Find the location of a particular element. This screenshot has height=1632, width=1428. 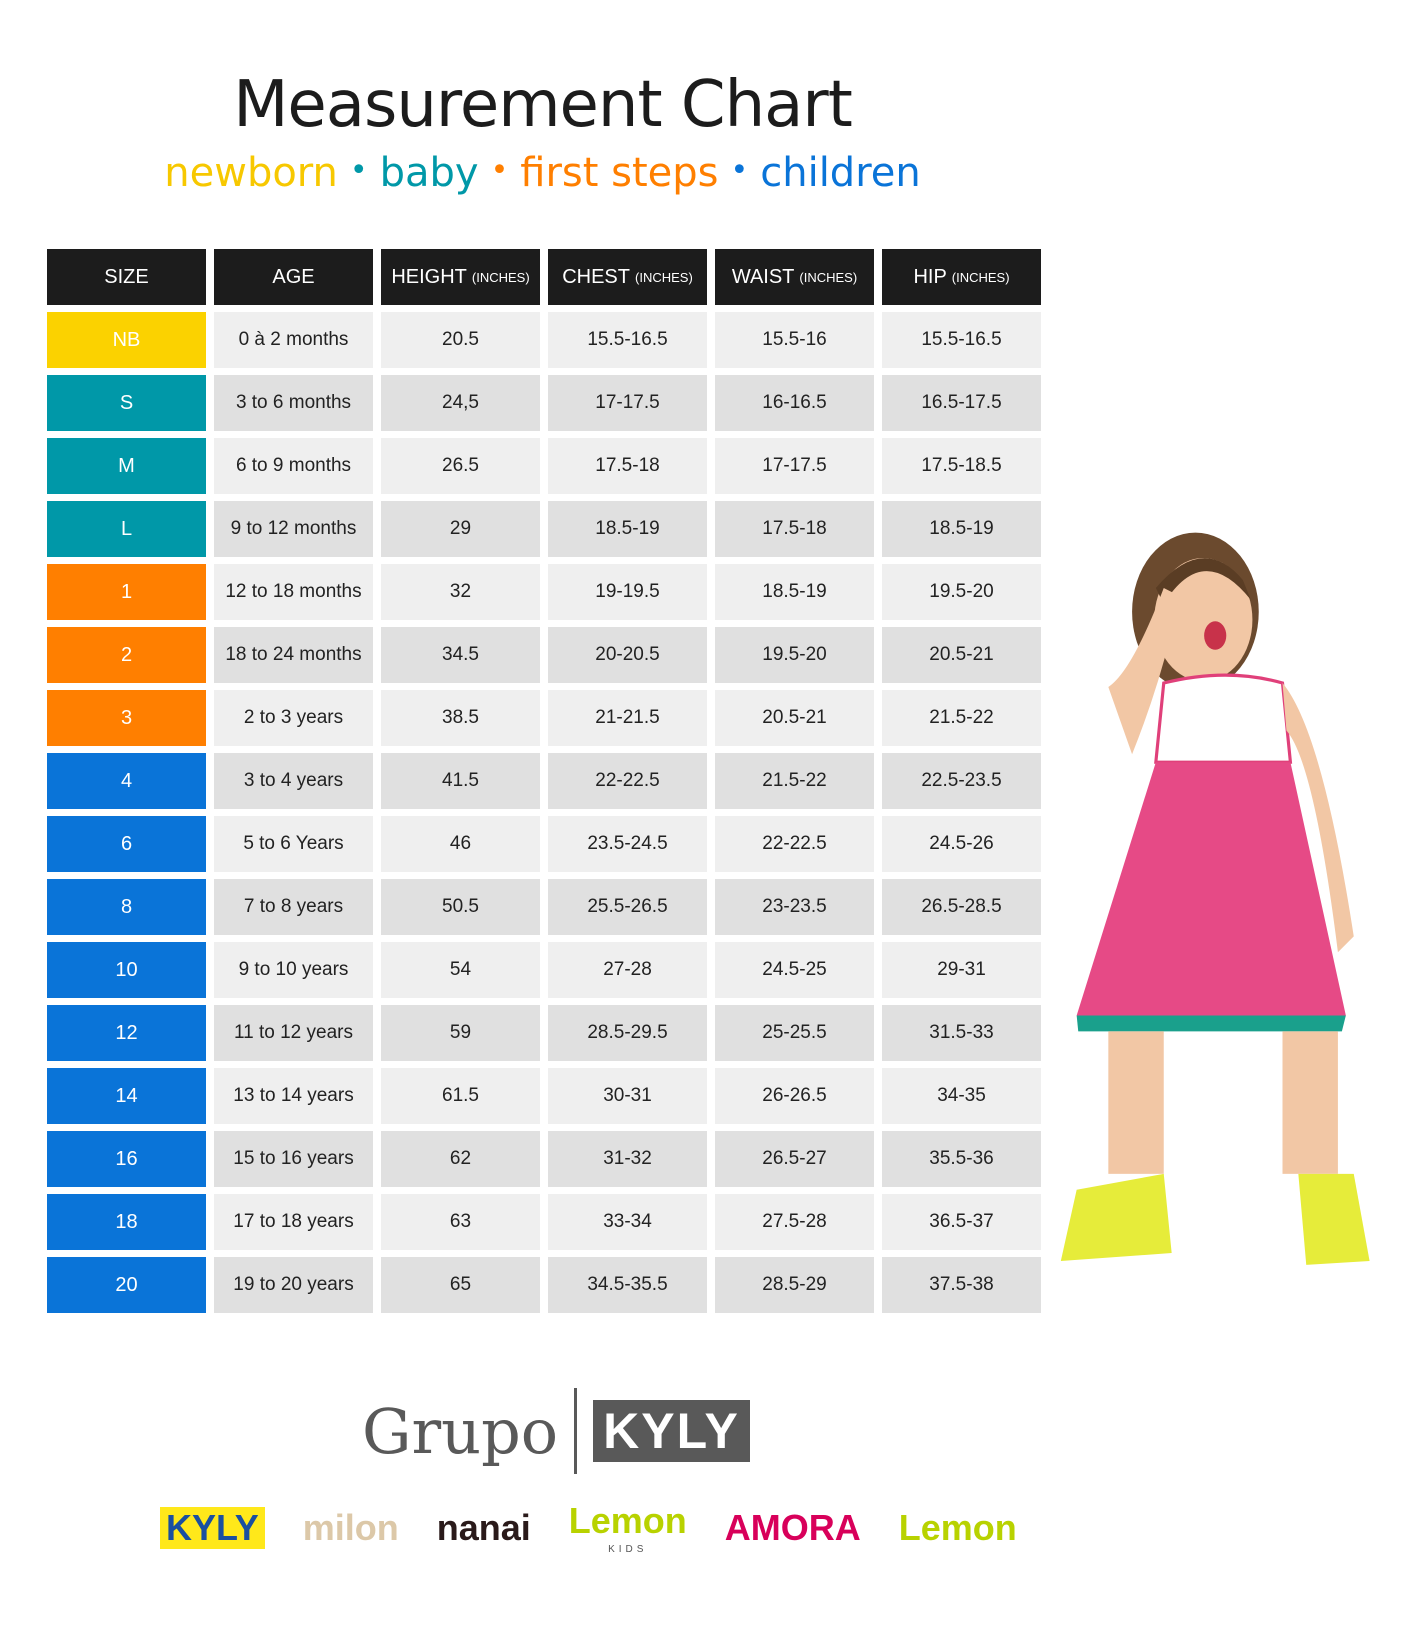

brand-subtext: KIDS is located at coordinates (628, 1549).